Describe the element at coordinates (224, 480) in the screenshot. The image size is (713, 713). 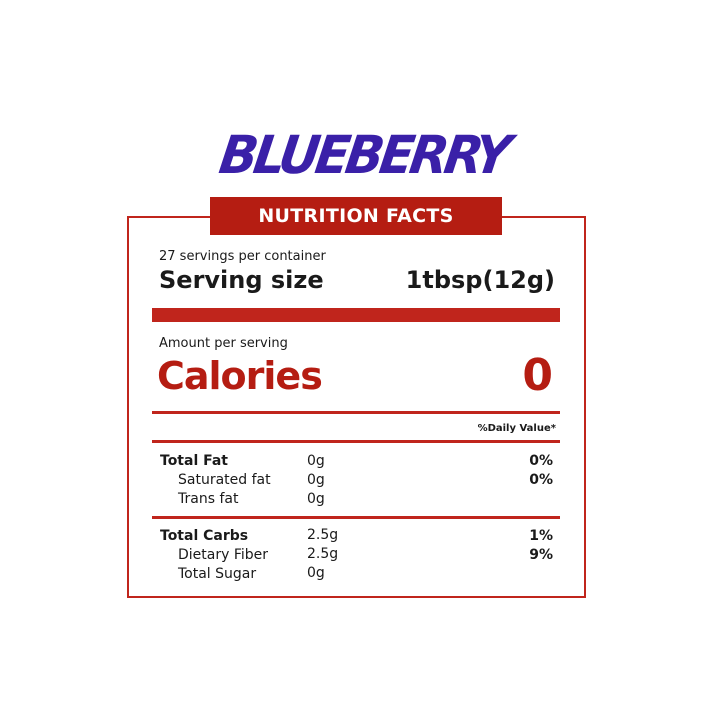
I see `nutrient-name-saturated-fat: Saturated fat` at that location.